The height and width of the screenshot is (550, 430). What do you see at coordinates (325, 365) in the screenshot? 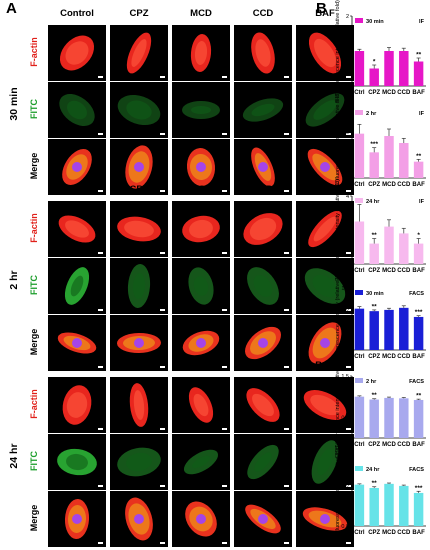
I see `column-header-baf: BAF` at bounding box center [325, 365].